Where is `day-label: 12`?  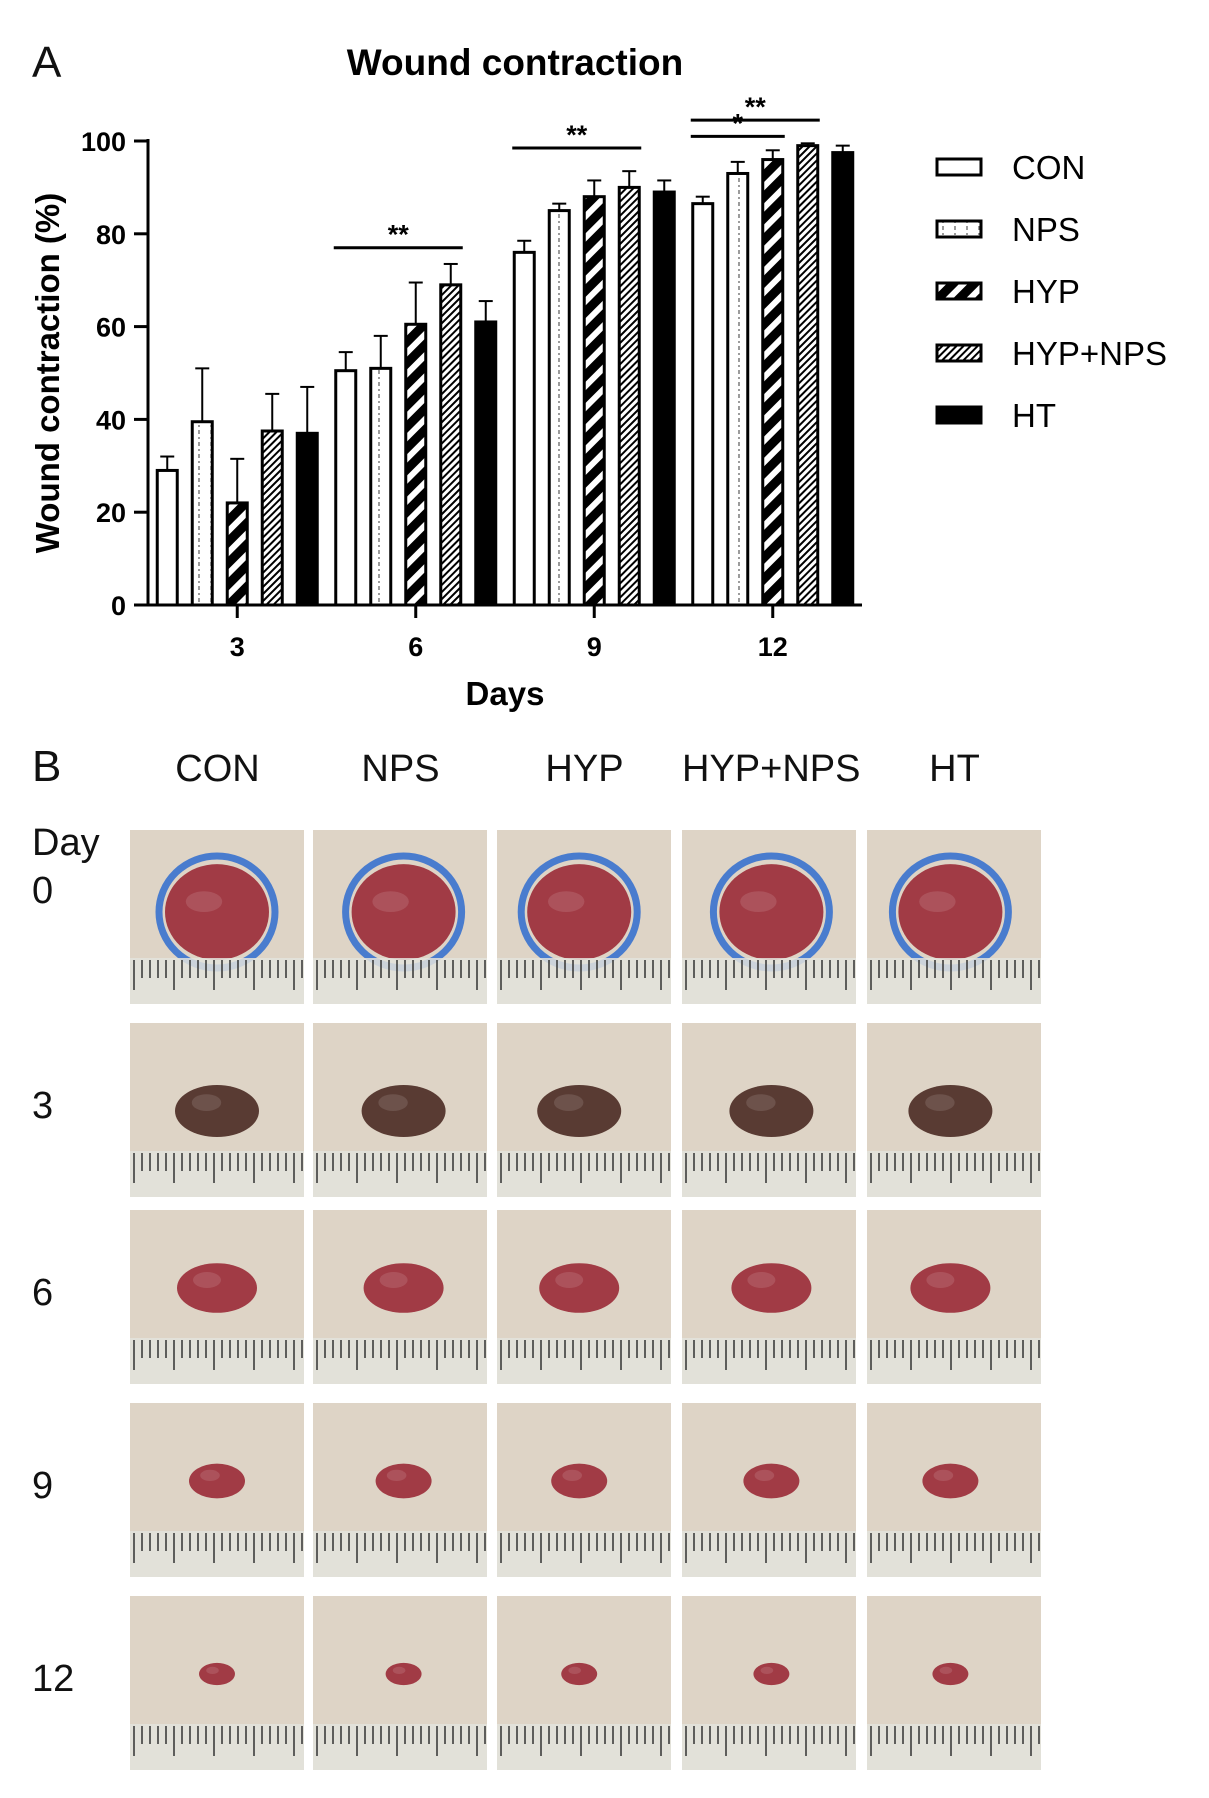 day-label: 12 is located at coordinates (53, 1679).